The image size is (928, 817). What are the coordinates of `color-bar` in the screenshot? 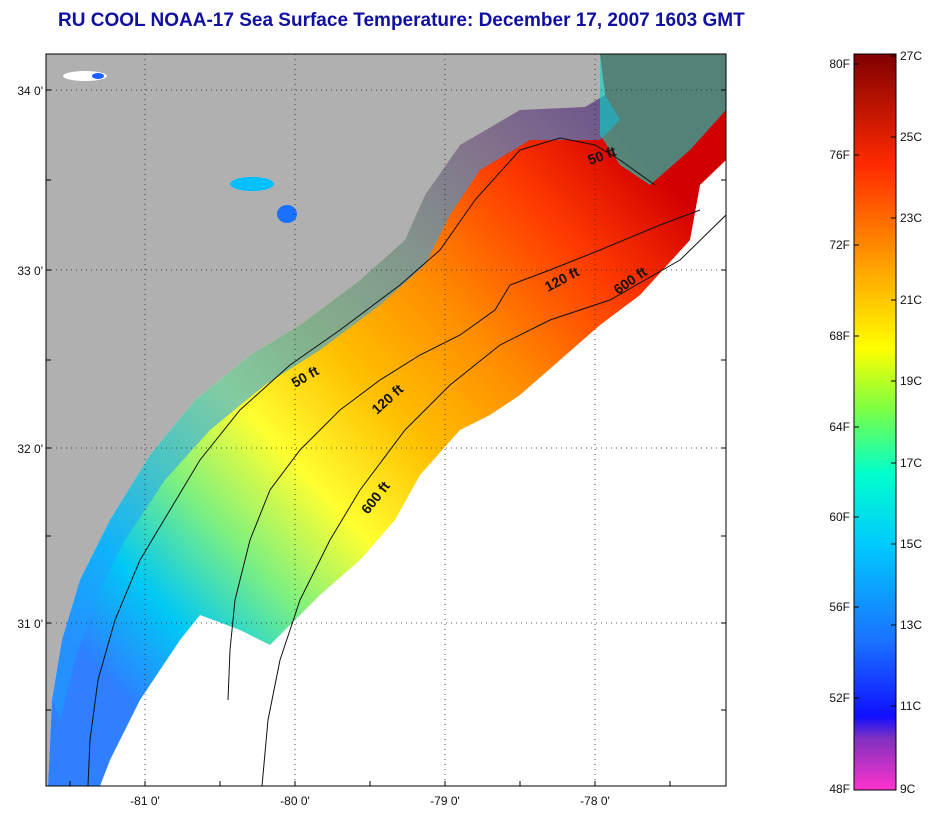 It's located at (875, 422).